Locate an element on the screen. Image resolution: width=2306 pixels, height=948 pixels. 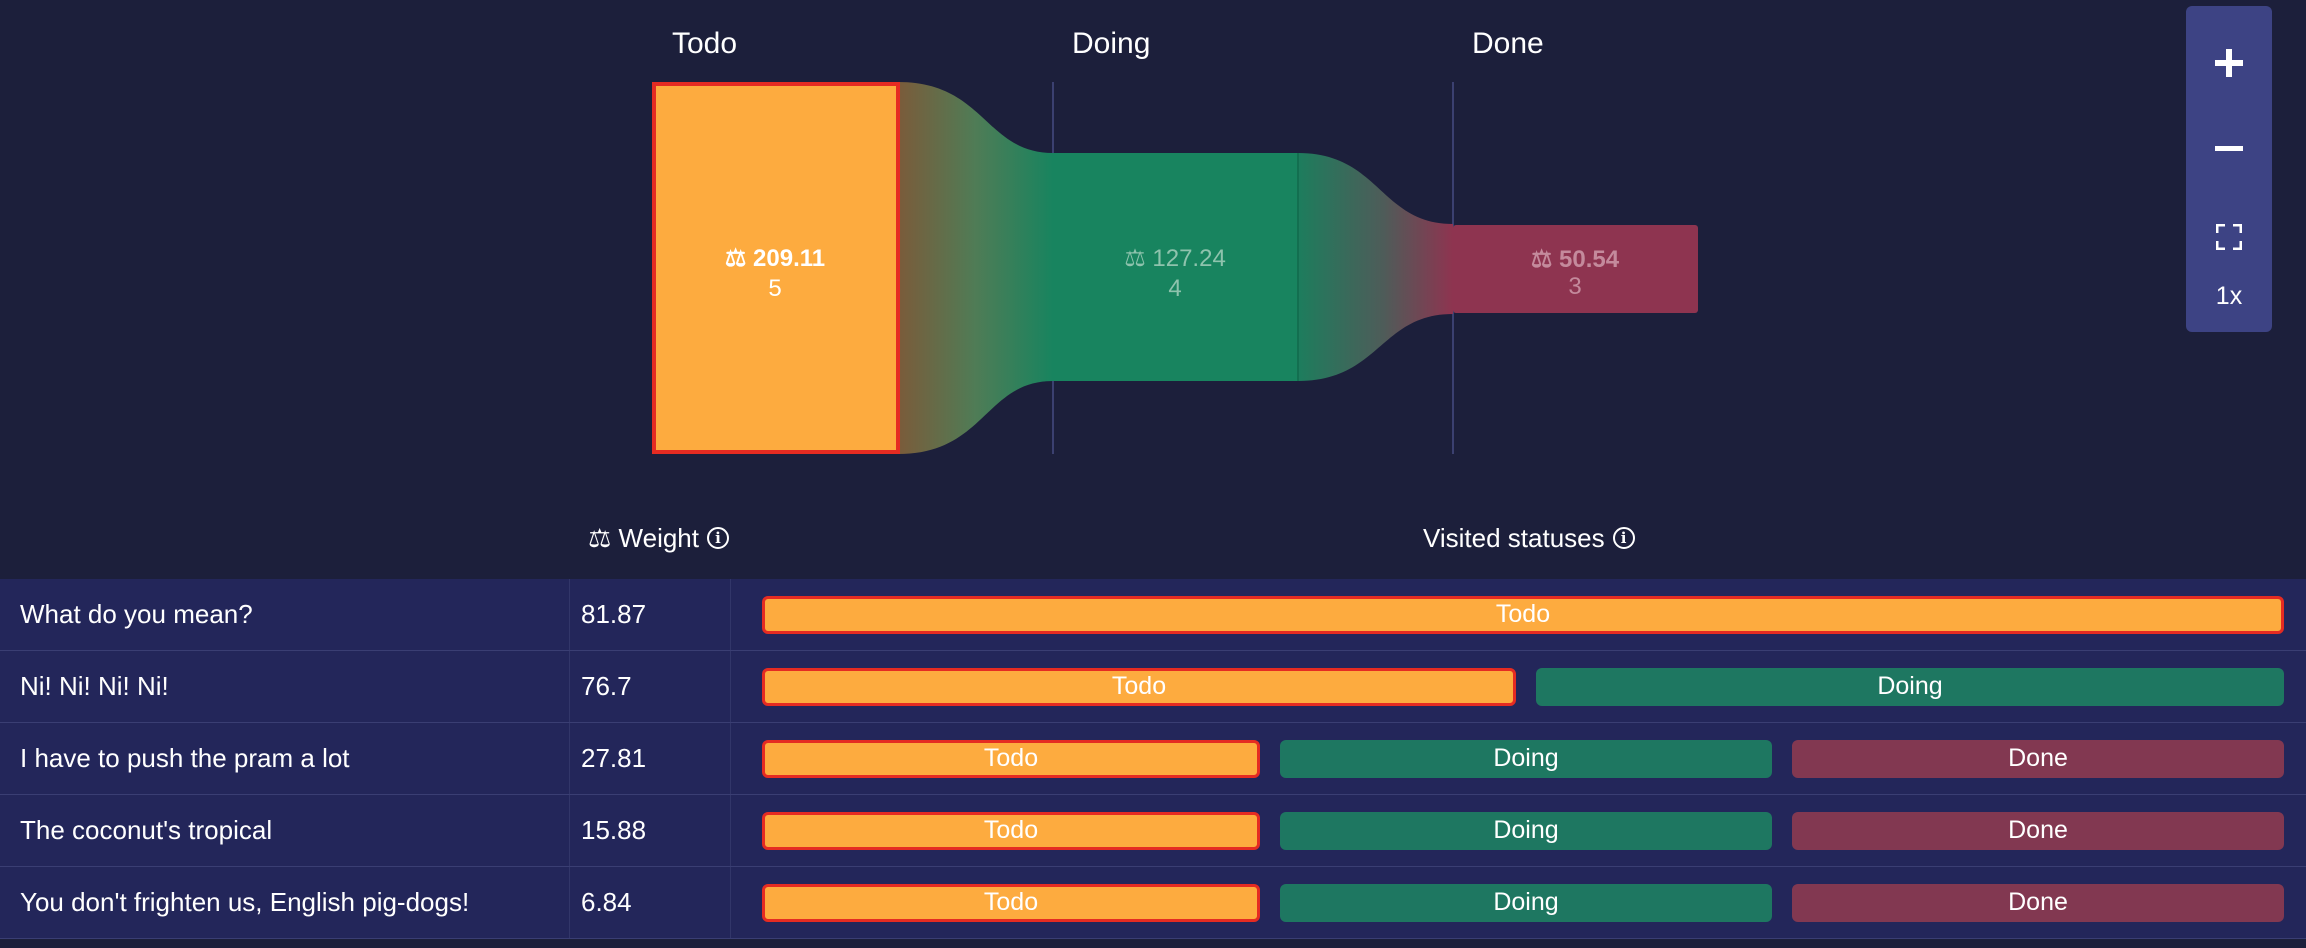
visited-statuses: Todo Doing is located at coordinates (1523, 686).